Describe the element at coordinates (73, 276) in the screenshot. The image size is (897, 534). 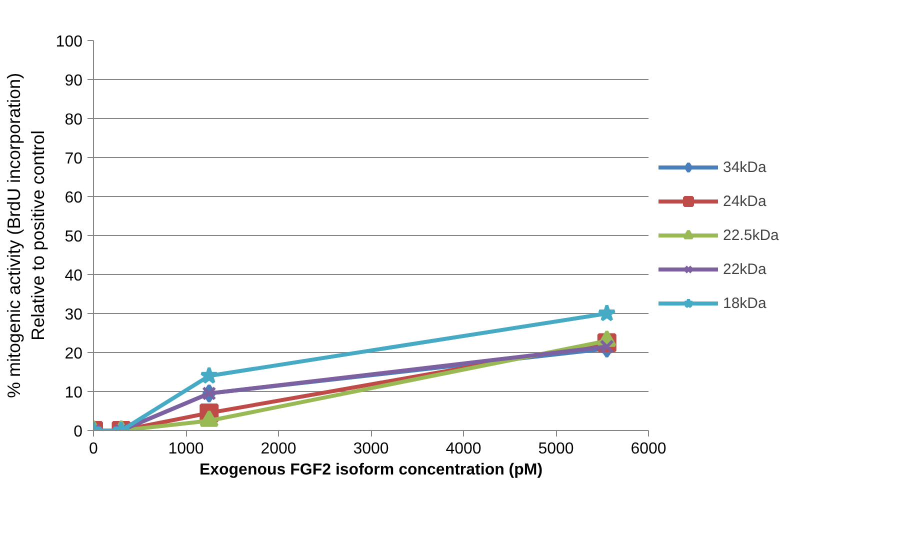
I see `y-tick-label: 40` at that location.